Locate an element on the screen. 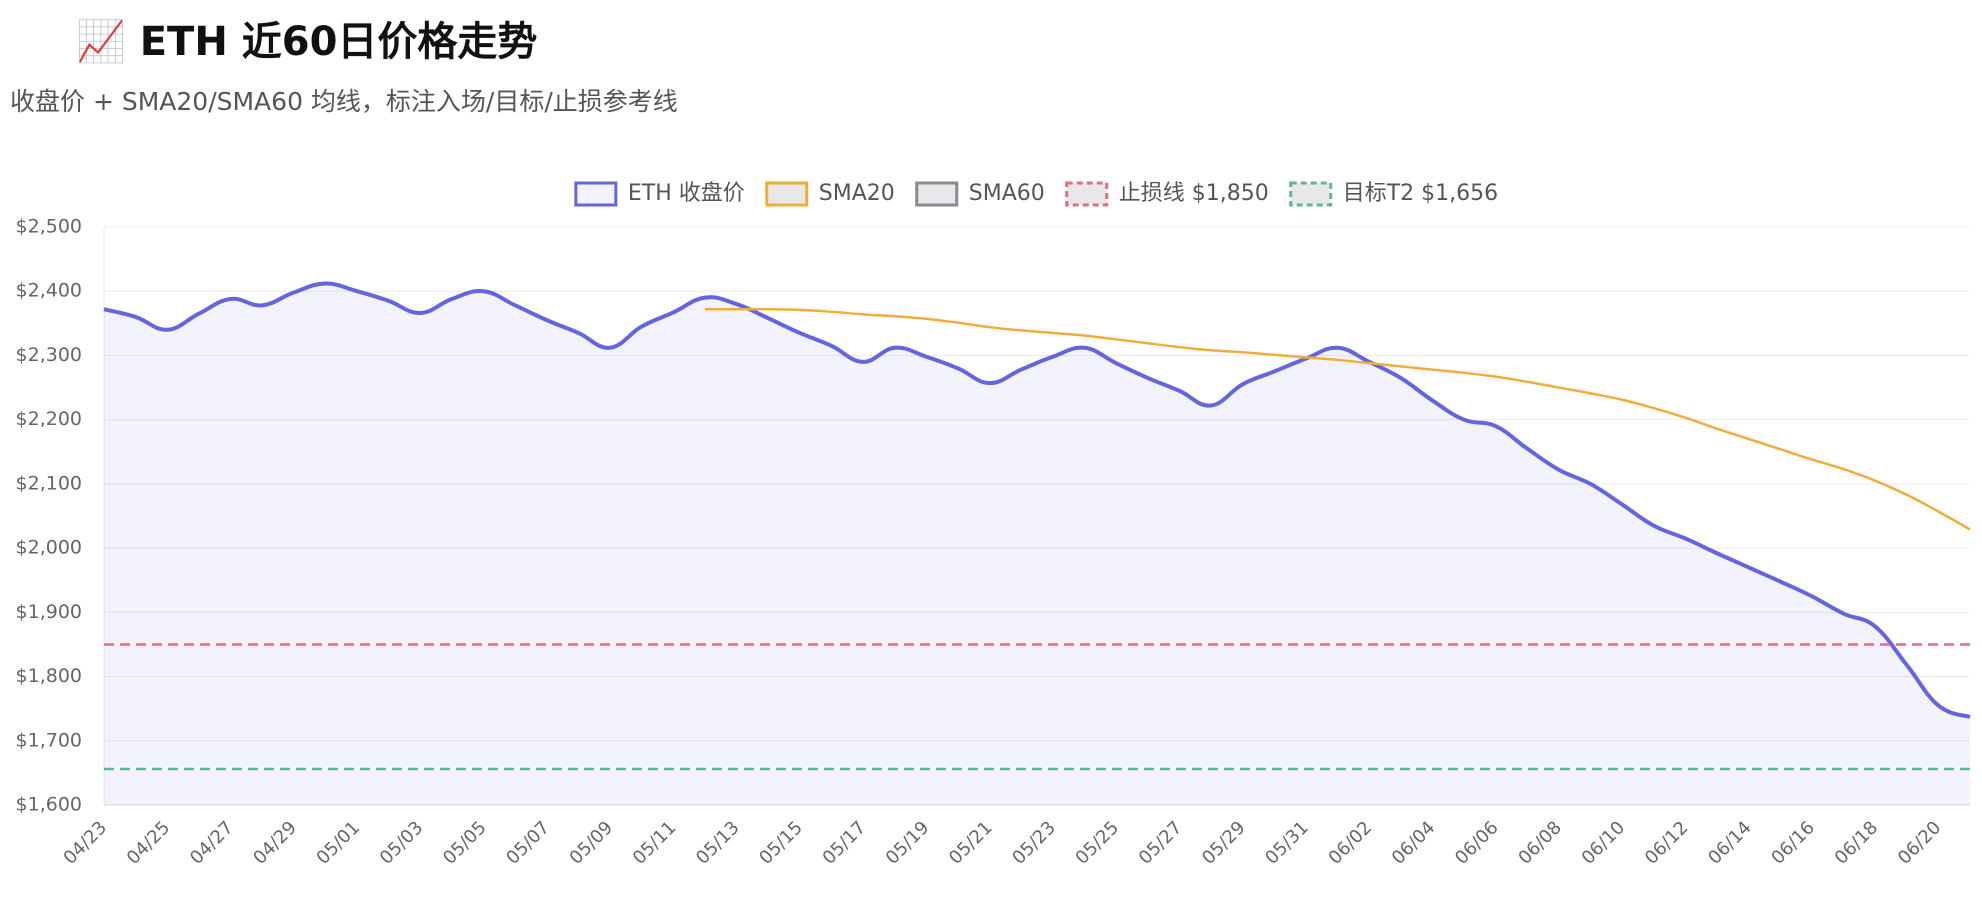 The width and height of the screenshot is (1982, 912). y-tick-label: $2,400 is located at coordinates (49, 291).